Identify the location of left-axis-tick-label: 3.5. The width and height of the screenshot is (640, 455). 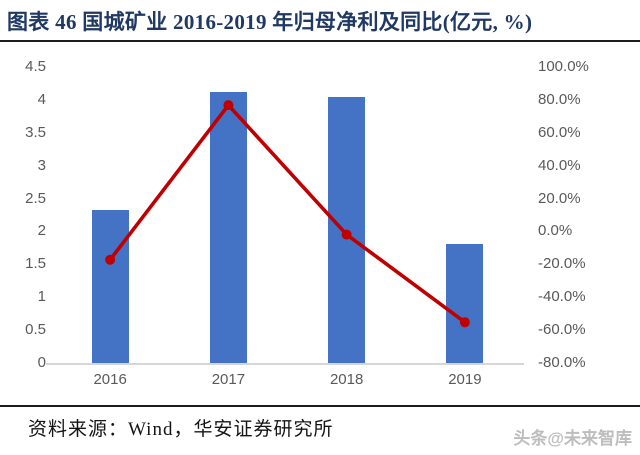
(35, 132).